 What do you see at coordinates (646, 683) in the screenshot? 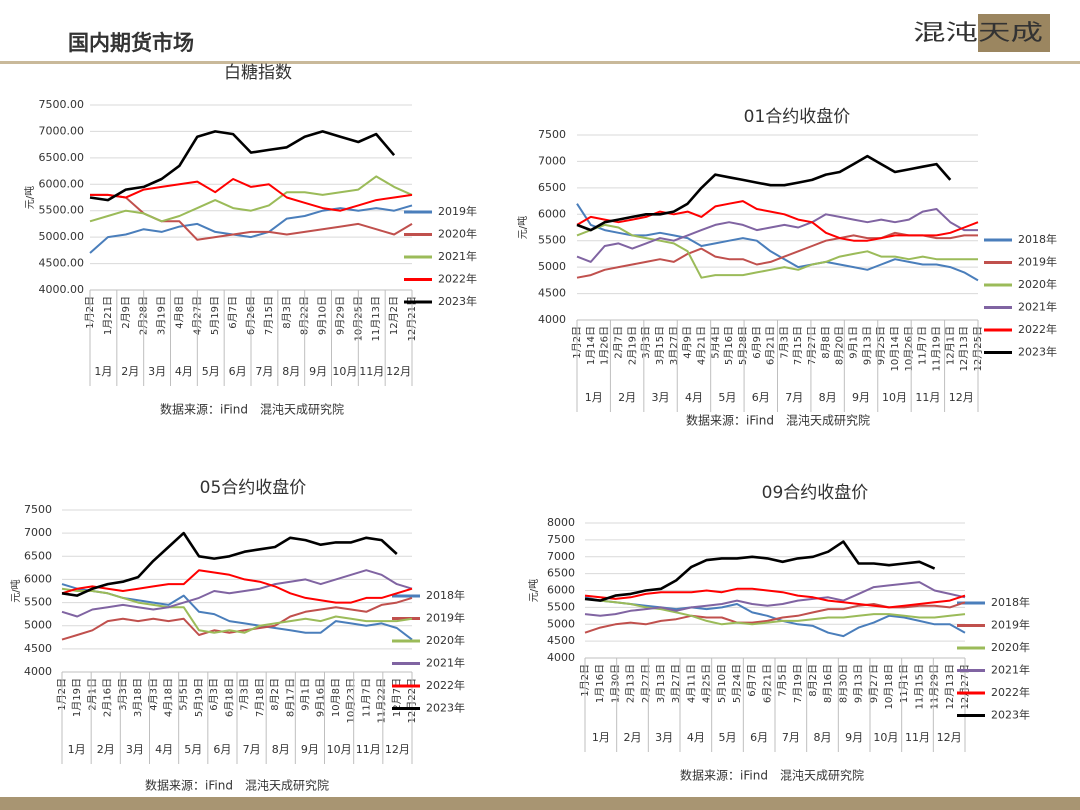
I see `x-tick-label: 2月27日` at bounding box center [646, 683].